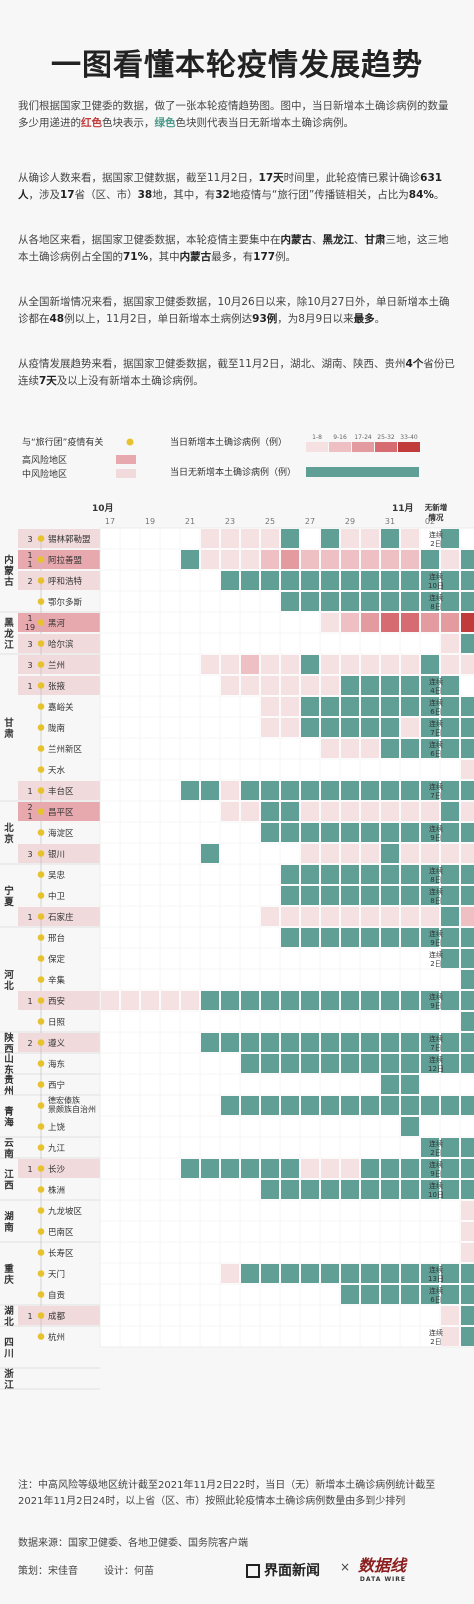  Describe the element at coordinates (436, 586) in the screenshot. I see `status-label: 10日` at that location.